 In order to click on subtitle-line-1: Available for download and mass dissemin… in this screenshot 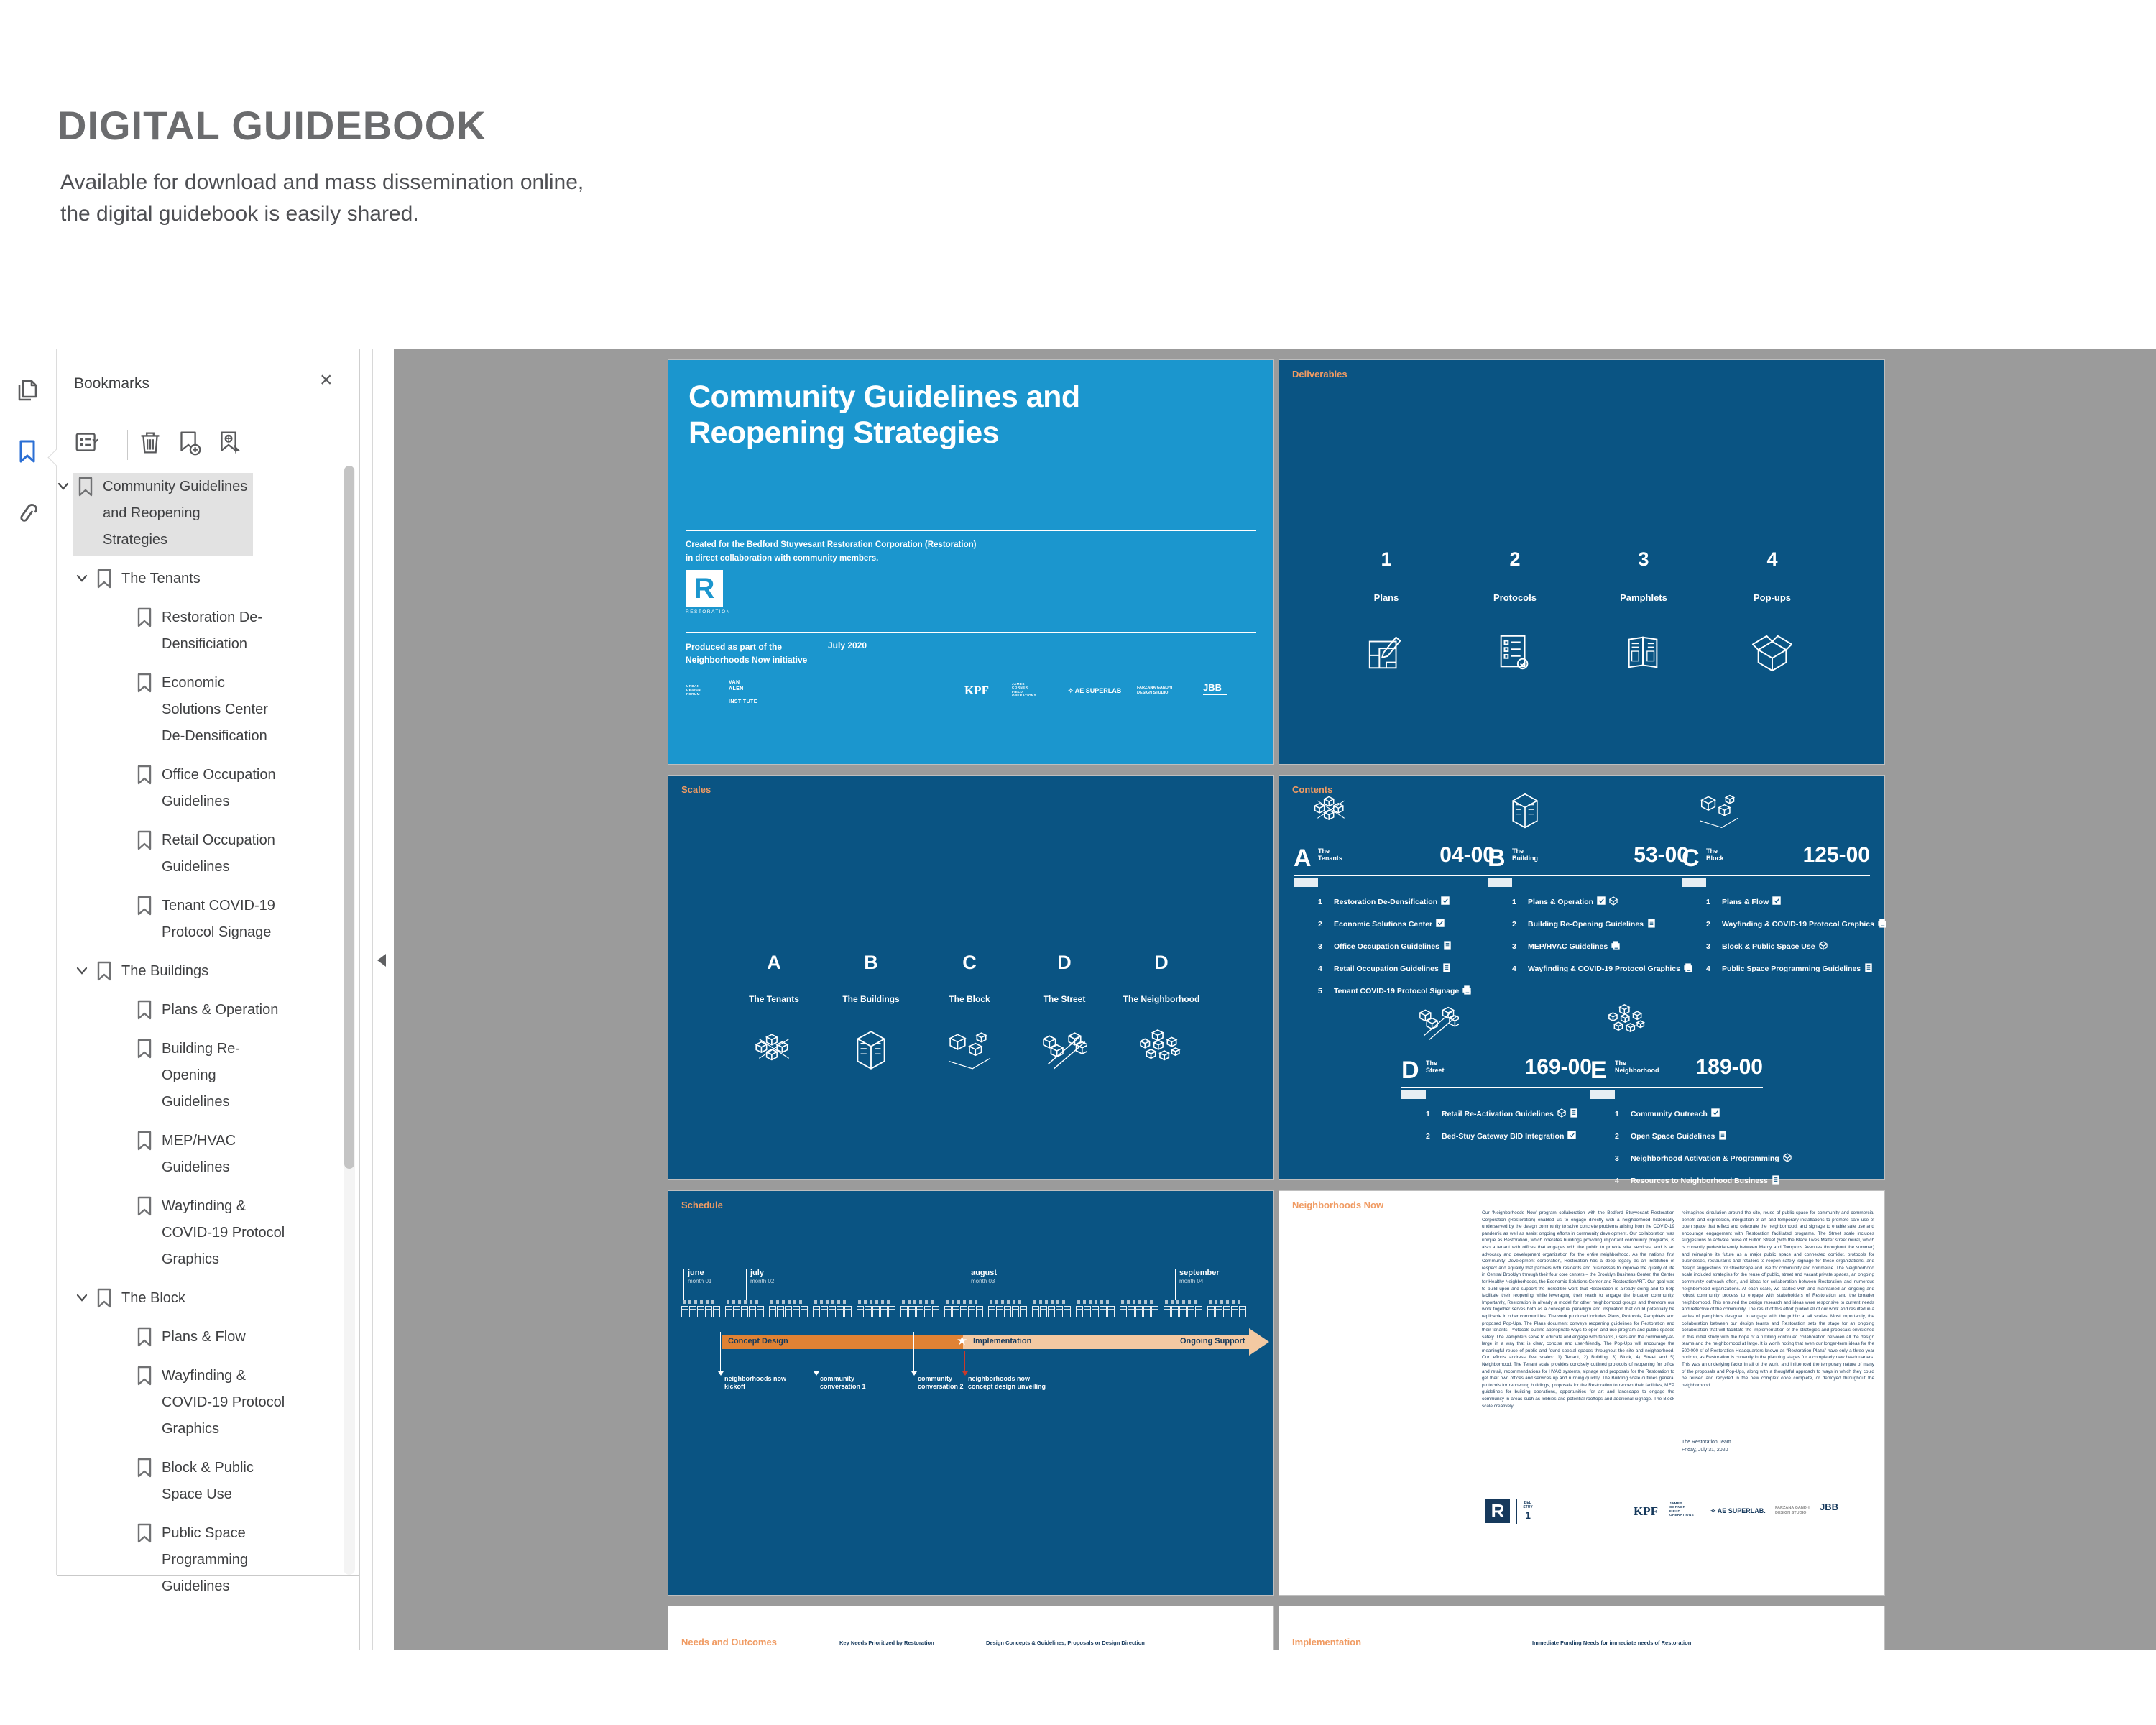, I will do `click(322, 182)`.